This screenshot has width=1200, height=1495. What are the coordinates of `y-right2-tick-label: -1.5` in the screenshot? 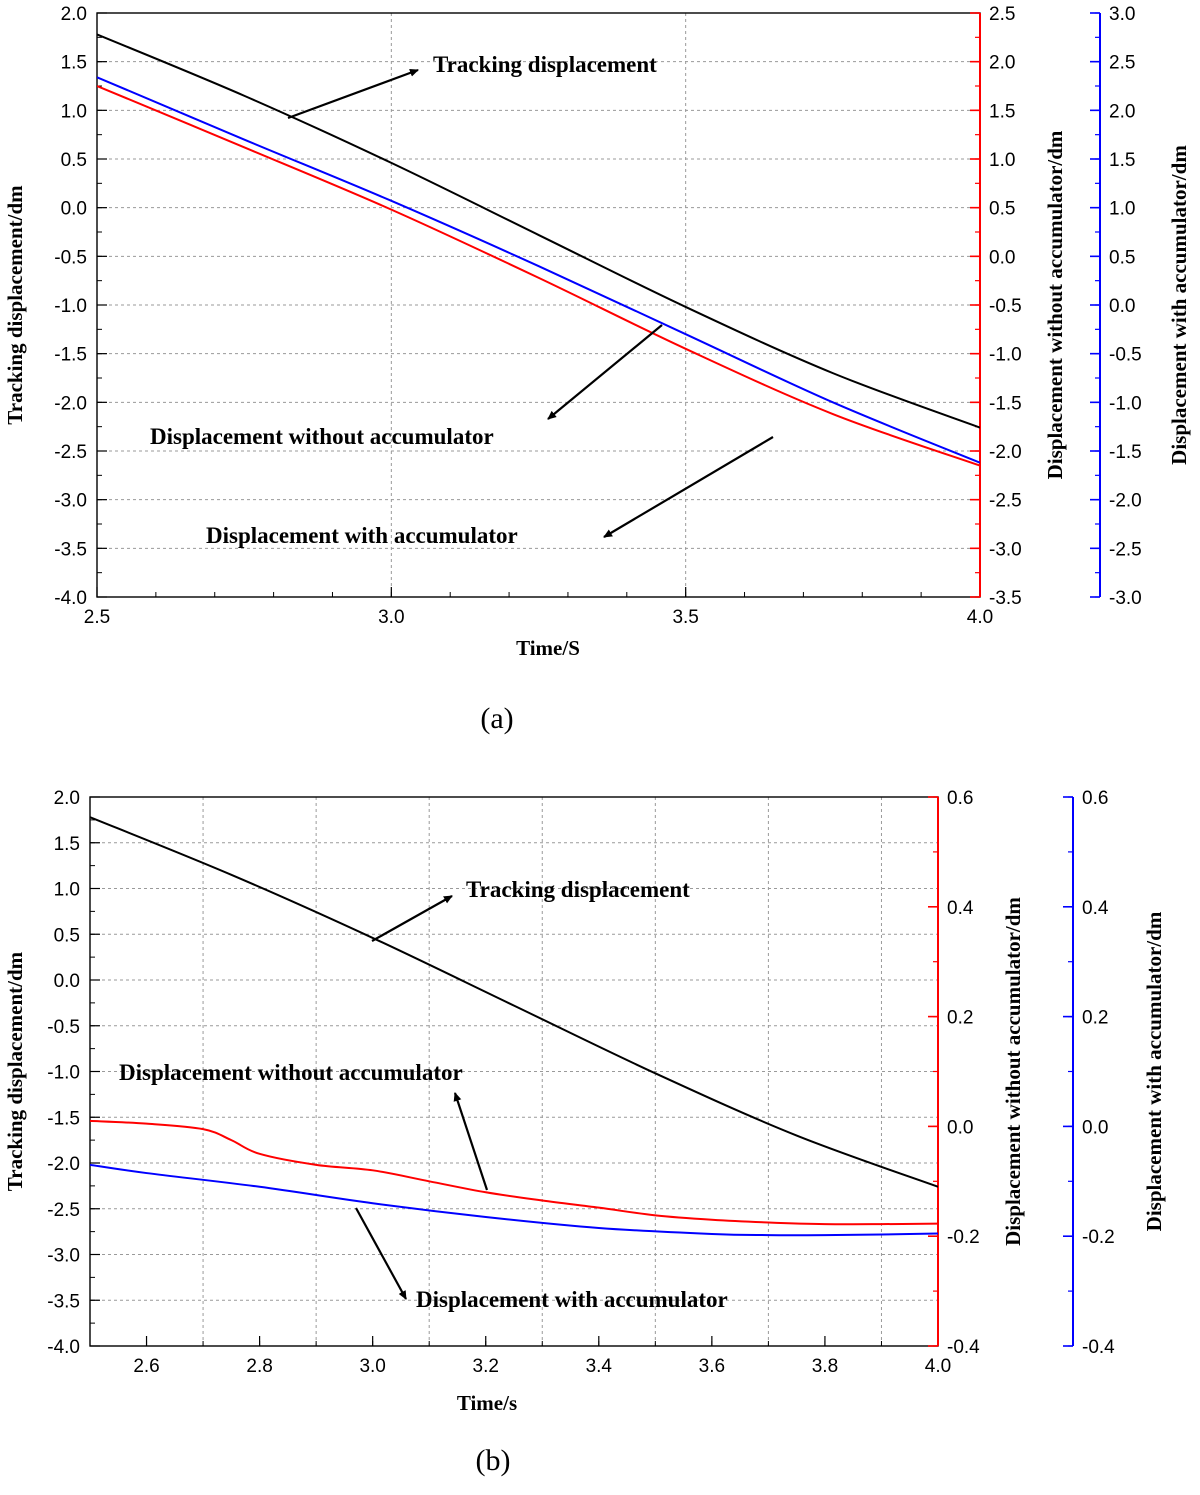 It's located at (1125, 452).